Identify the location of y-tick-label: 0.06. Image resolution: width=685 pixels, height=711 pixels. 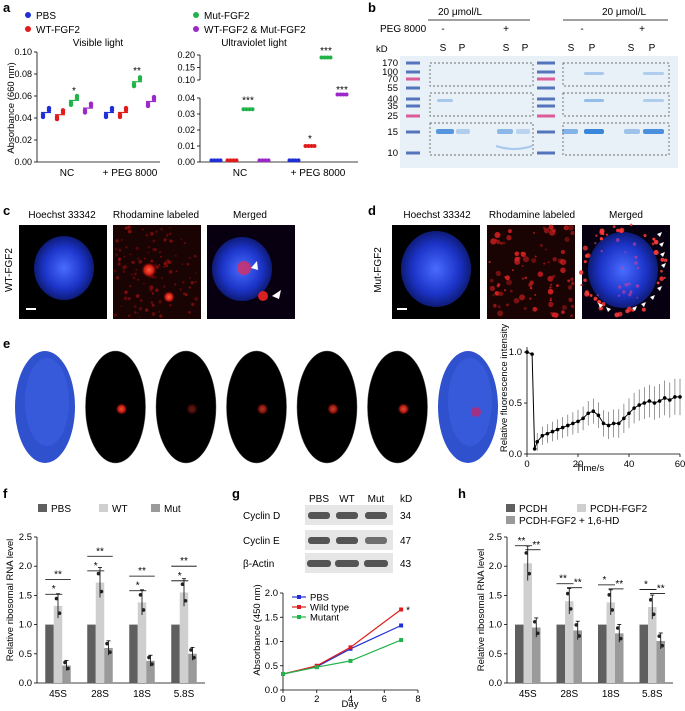
(23, 96).